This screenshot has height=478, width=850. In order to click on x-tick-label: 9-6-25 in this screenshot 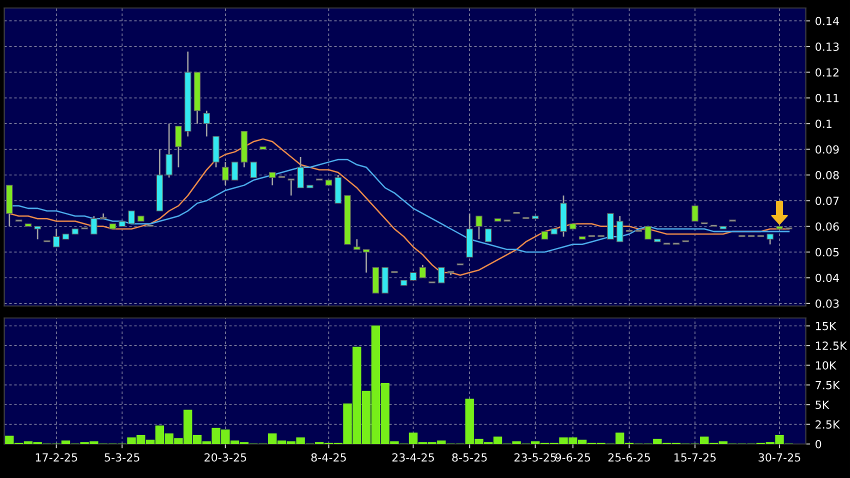, I will do `click(572, 457)`.